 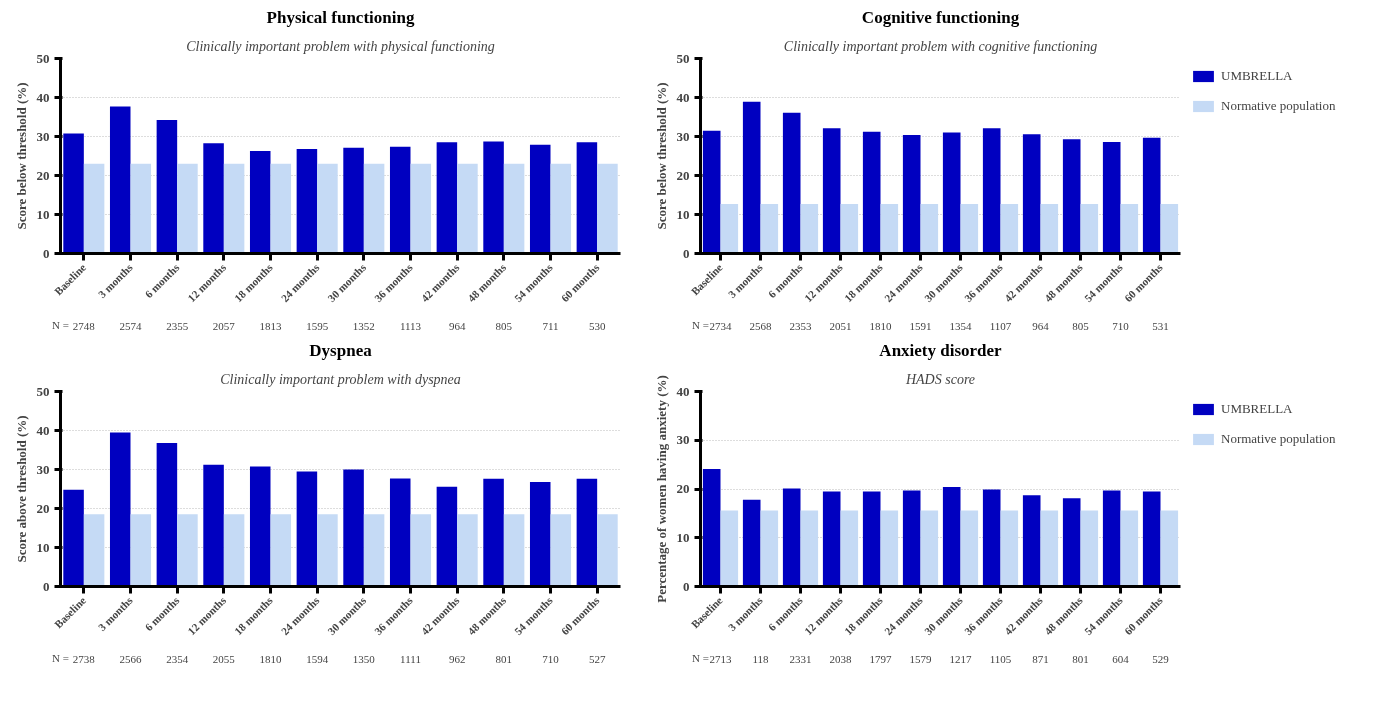 I want to click on text: 2566, so click(x=130, y=658).